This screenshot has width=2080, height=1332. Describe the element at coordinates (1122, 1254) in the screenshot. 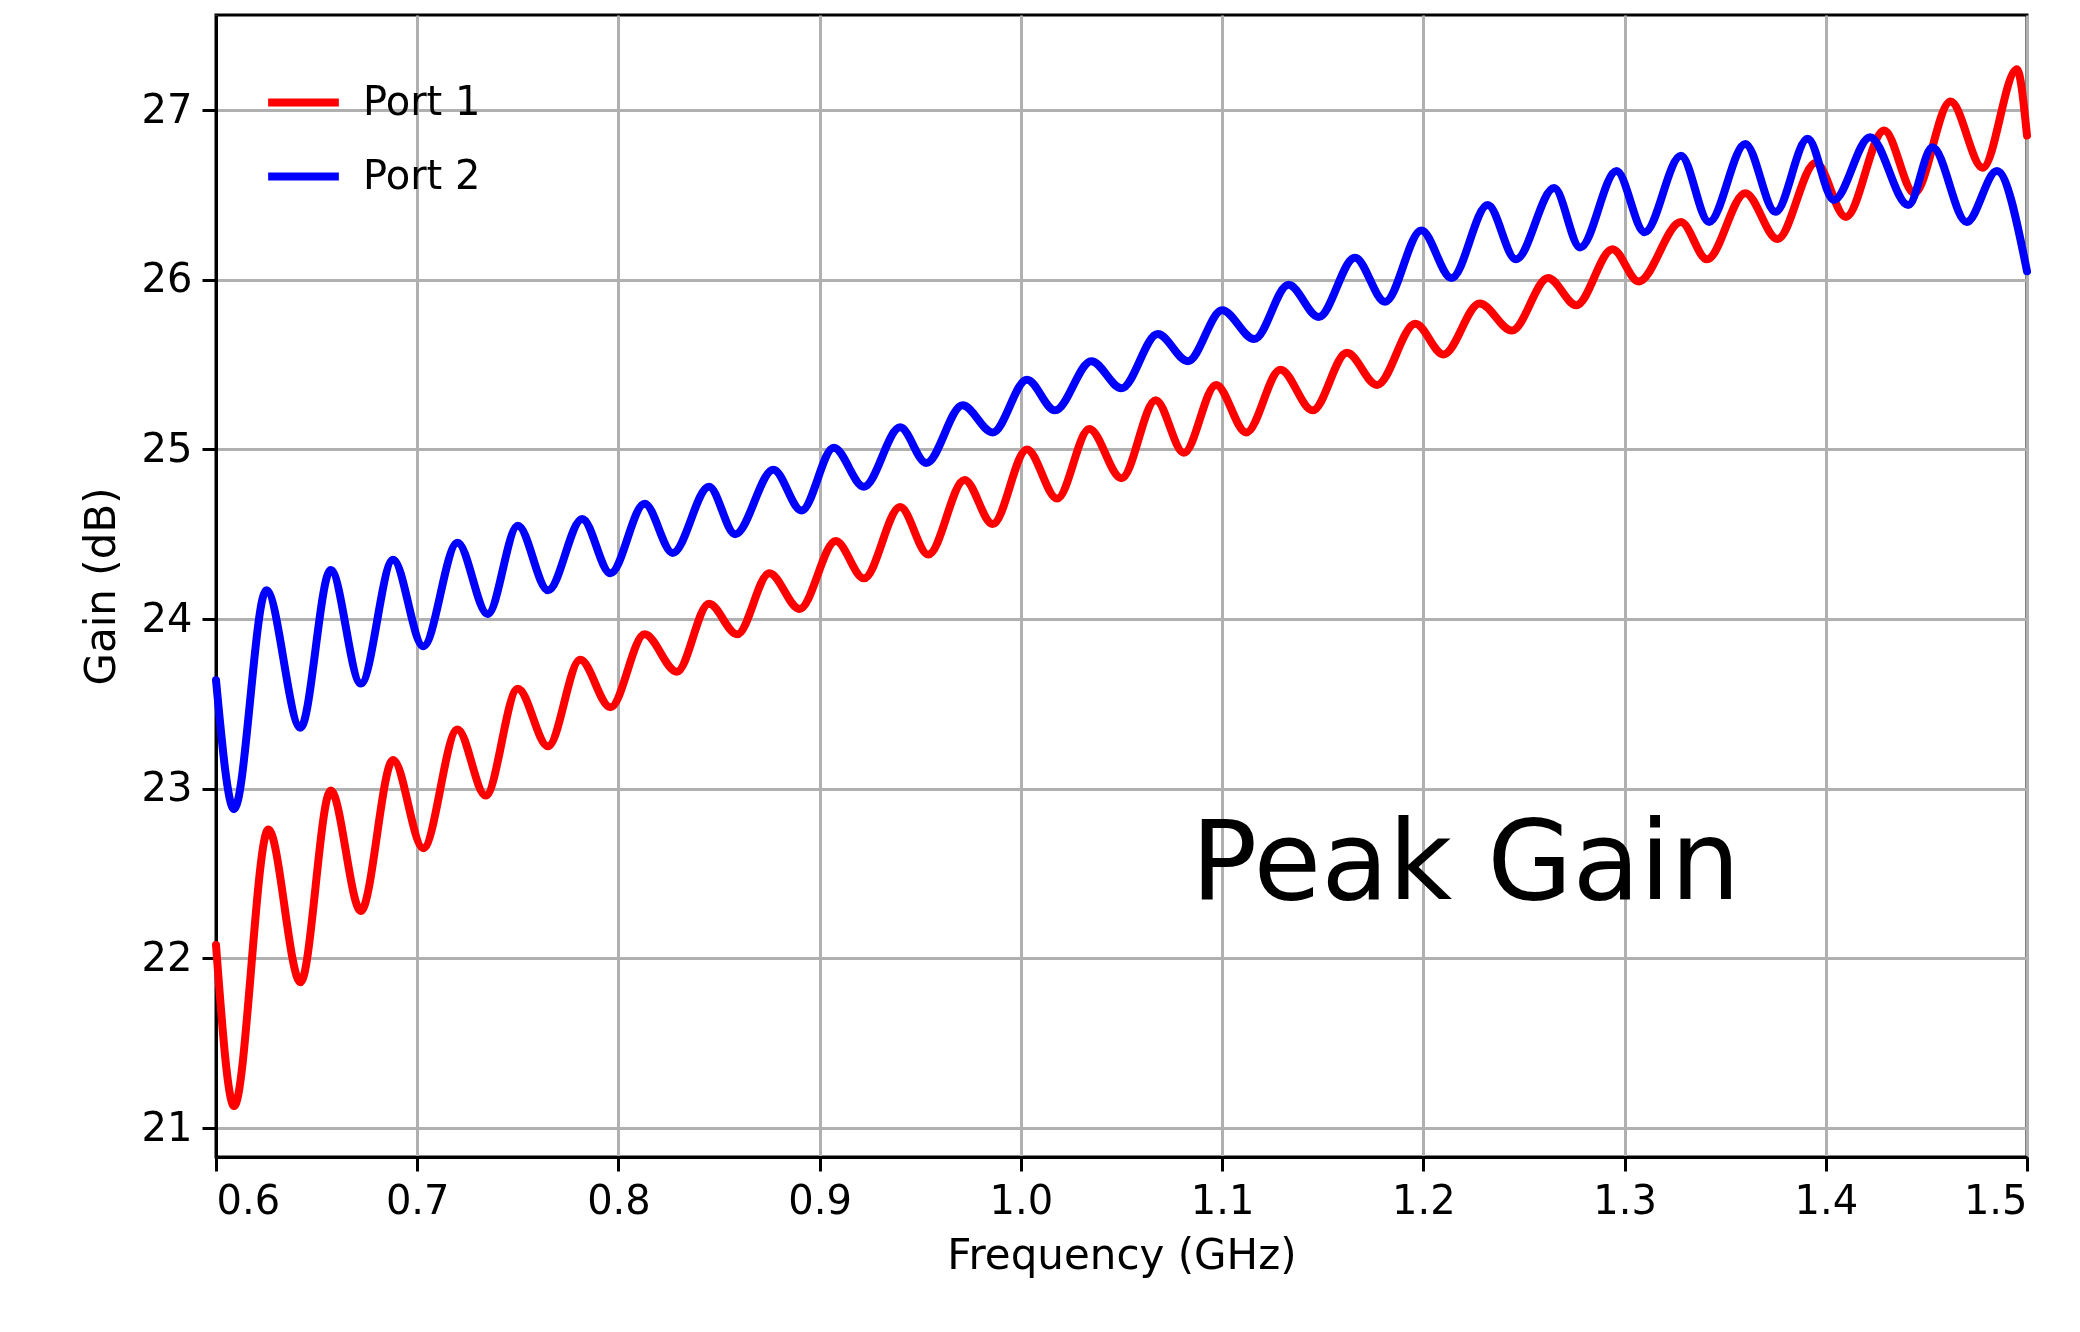

I see `x-axis-title: Frequency (GHz)` at that location.